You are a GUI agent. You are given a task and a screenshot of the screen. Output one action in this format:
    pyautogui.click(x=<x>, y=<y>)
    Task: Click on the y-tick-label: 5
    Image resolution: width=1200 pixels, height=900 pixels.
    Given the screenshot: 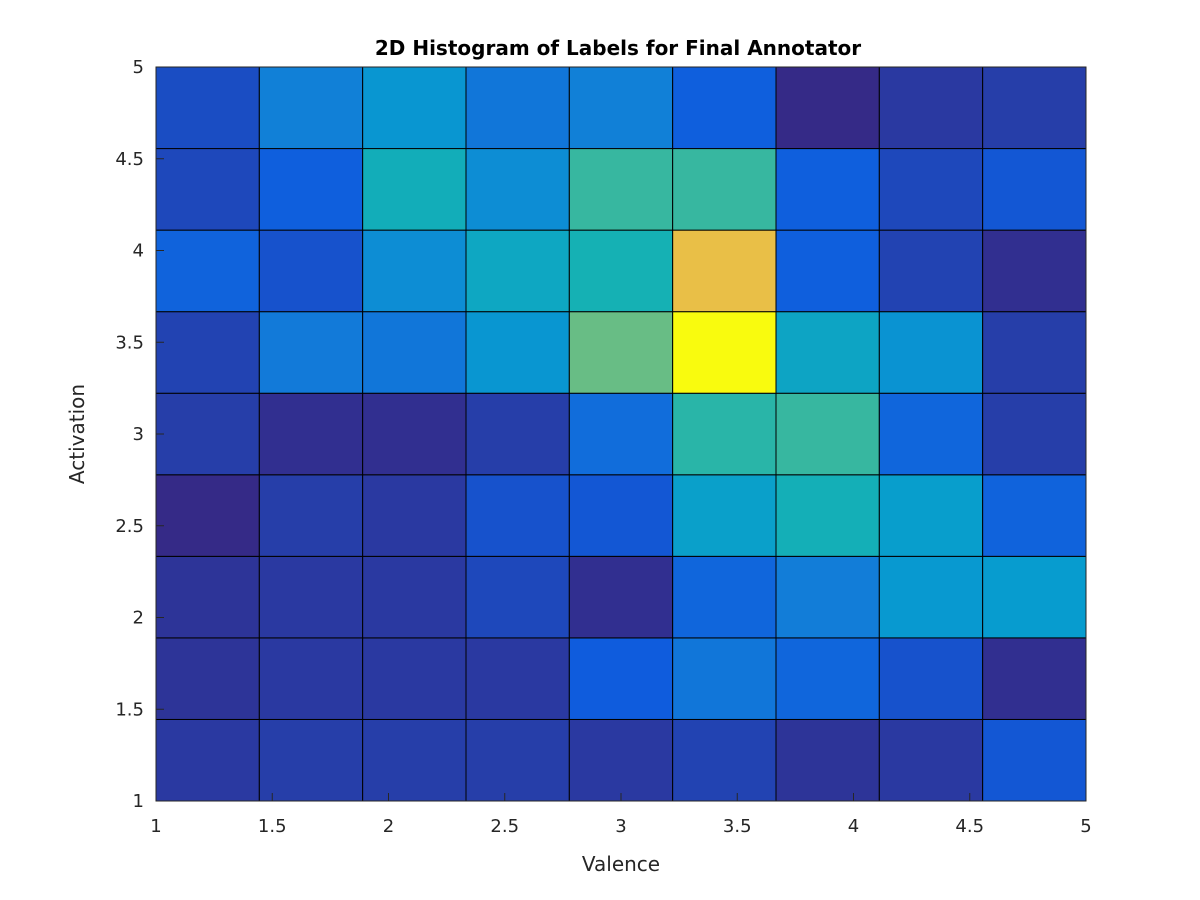 What is the action you would take?
    pyautogui.click(x=138, y=67)
    